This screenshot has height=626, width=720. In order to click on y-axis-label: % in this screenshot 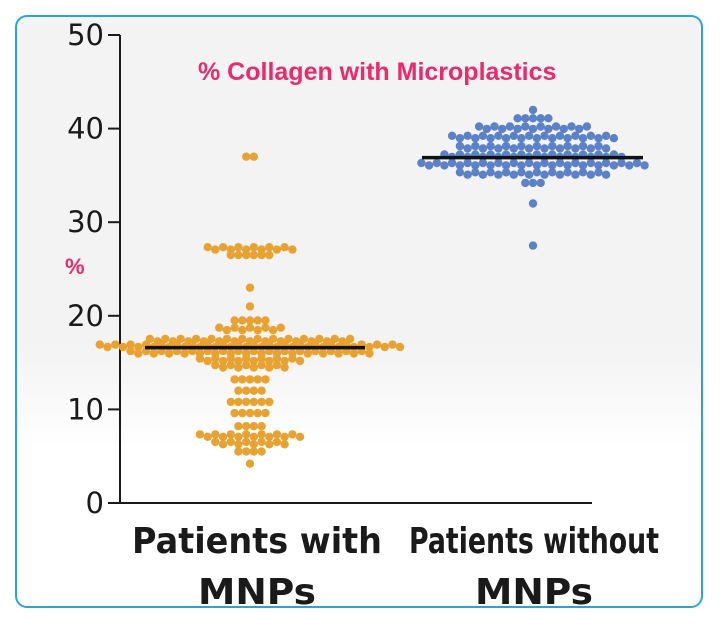, I will do `click(75, 266)`.